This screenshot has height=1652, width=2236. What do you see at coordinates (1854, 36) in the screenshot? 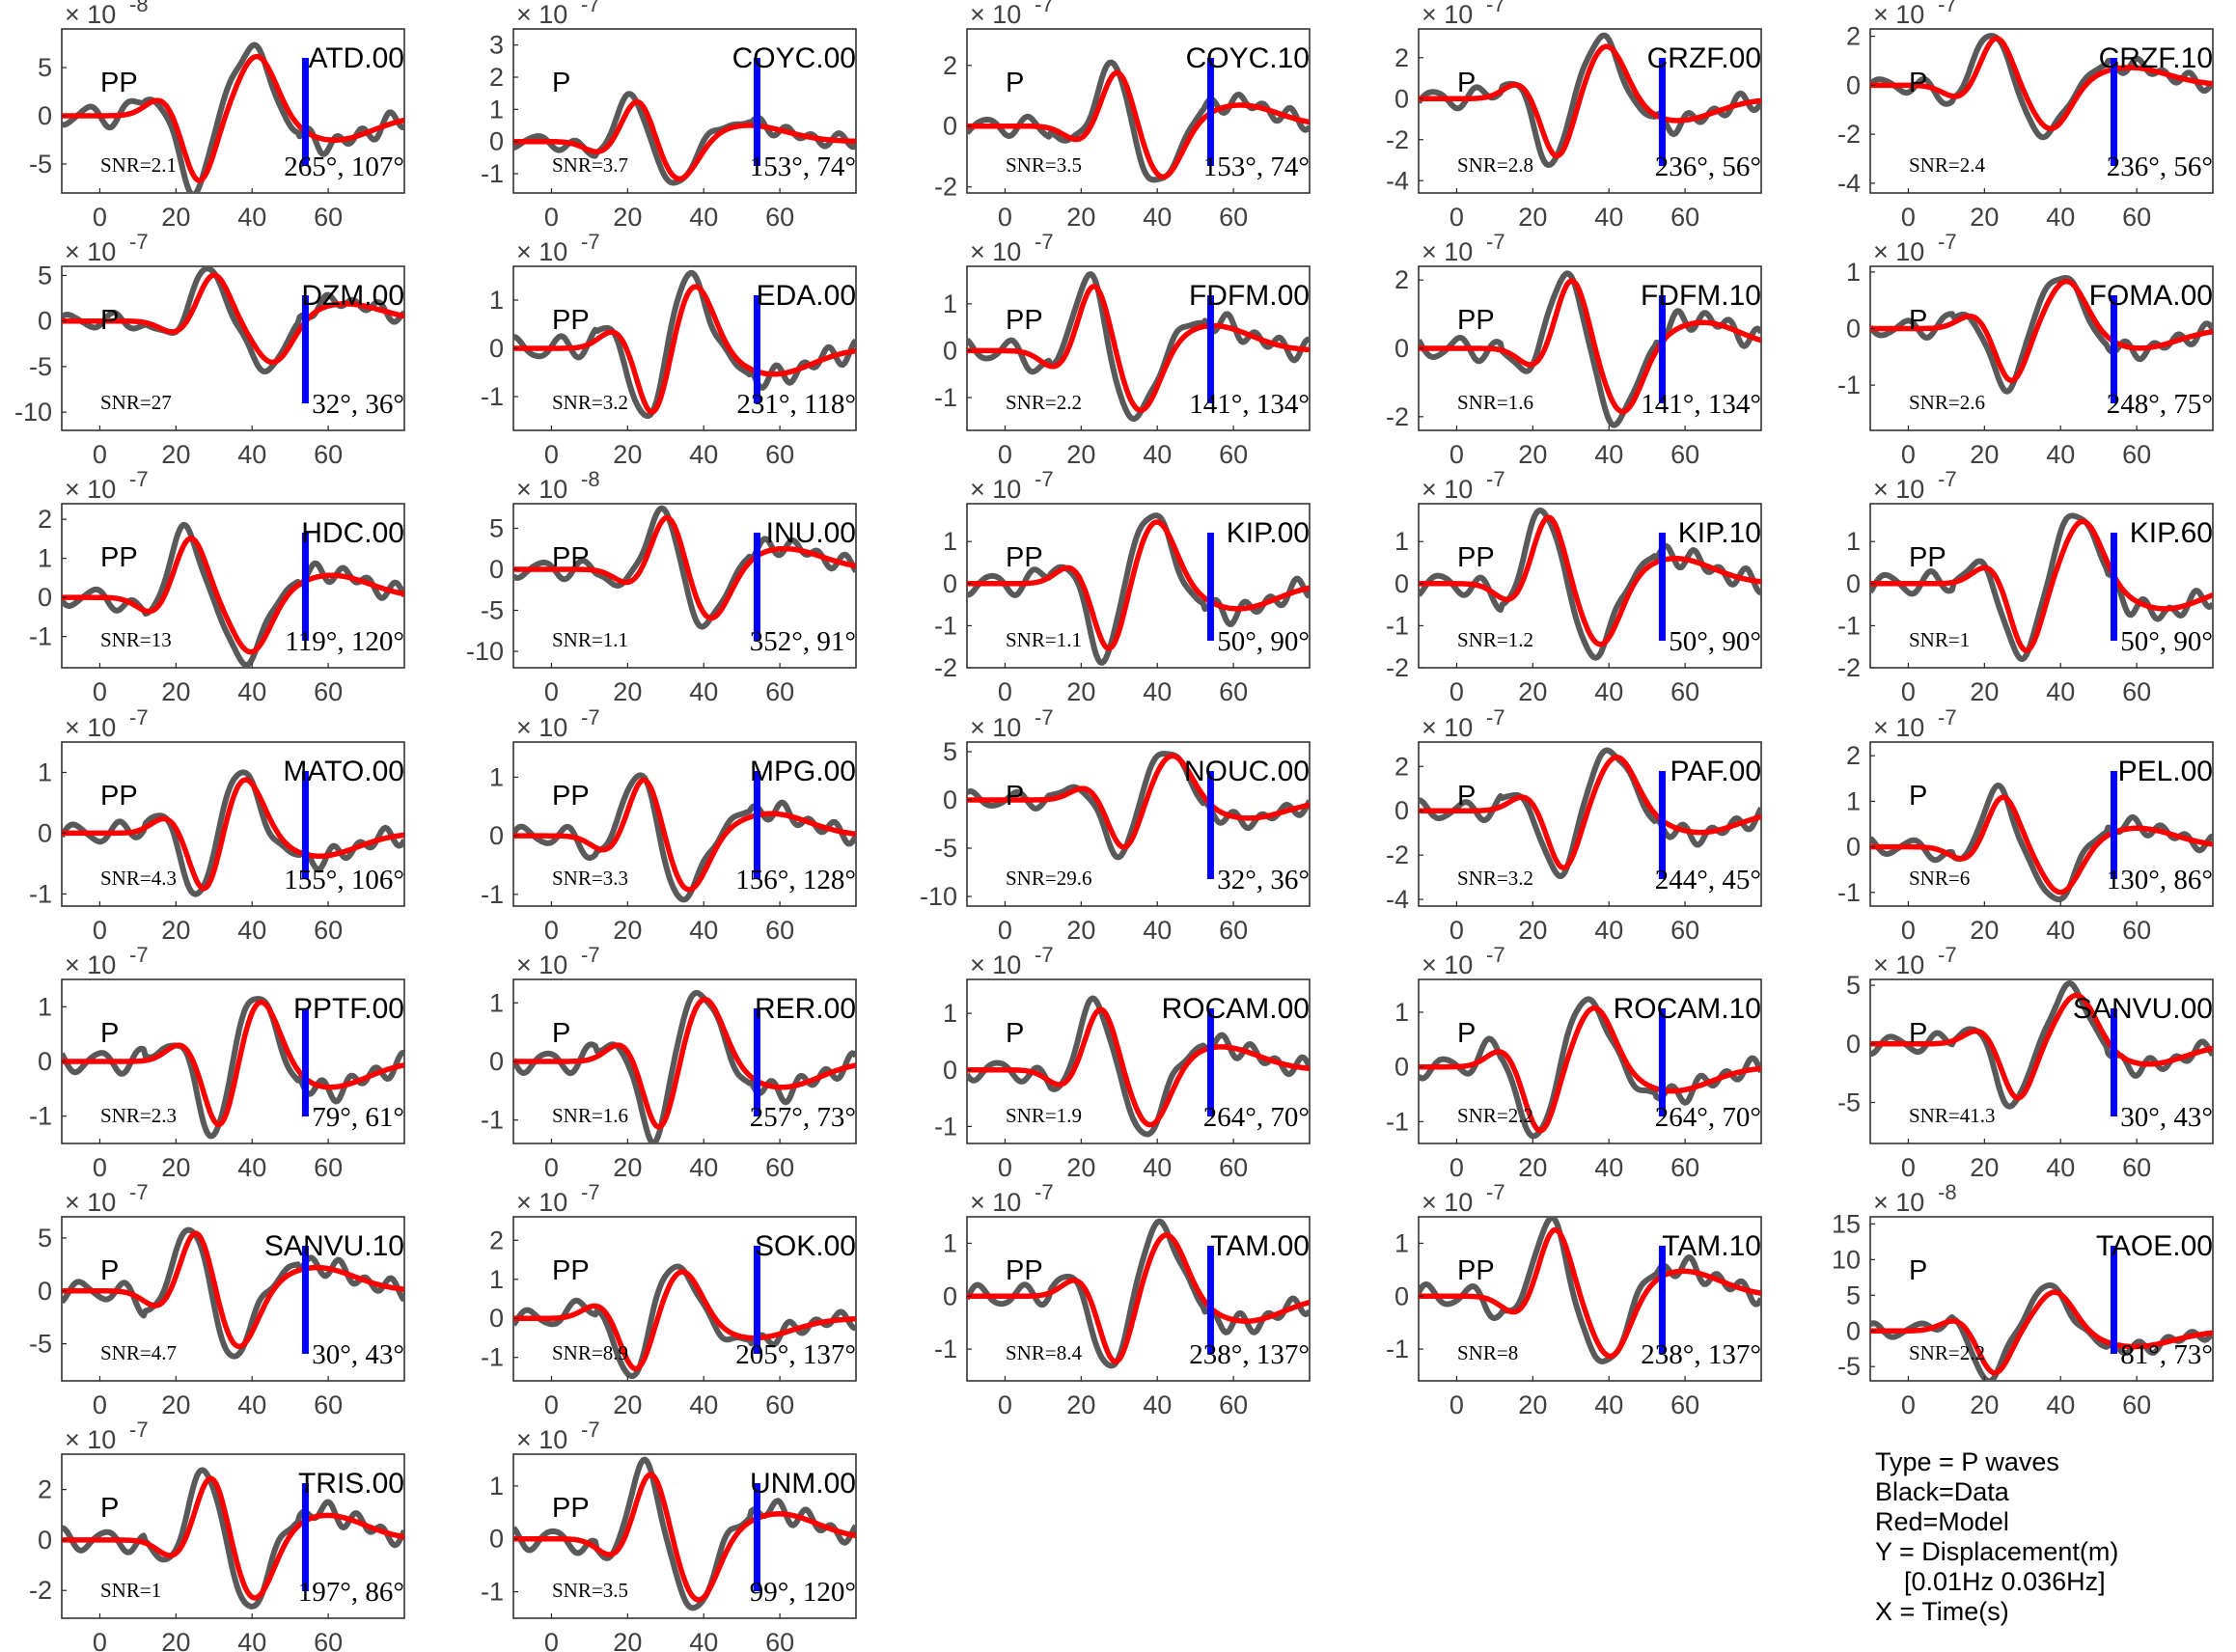
I see `y-tick-label: 2` at bounding box center [1854, 36].